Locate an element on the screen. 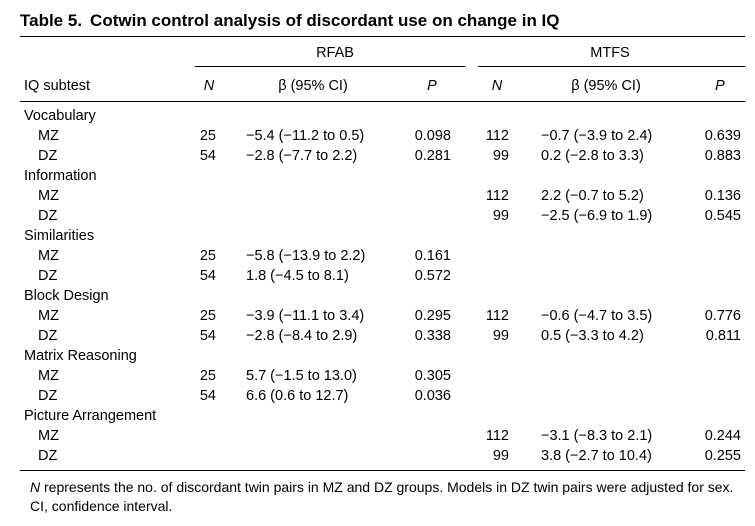  column-header-rfab-p: P is located at coordinates (432, 86).